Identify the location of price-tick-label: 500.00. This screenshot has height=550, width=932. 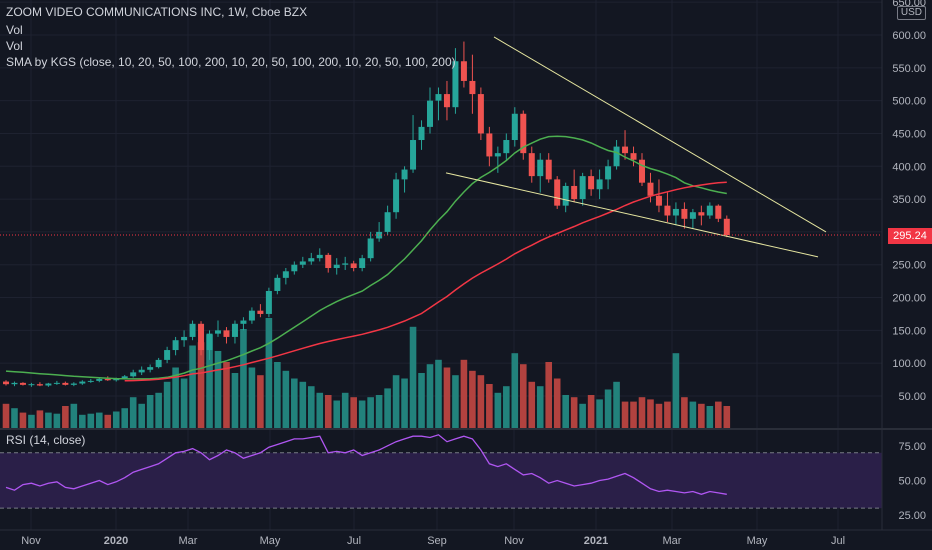
(909, 102).